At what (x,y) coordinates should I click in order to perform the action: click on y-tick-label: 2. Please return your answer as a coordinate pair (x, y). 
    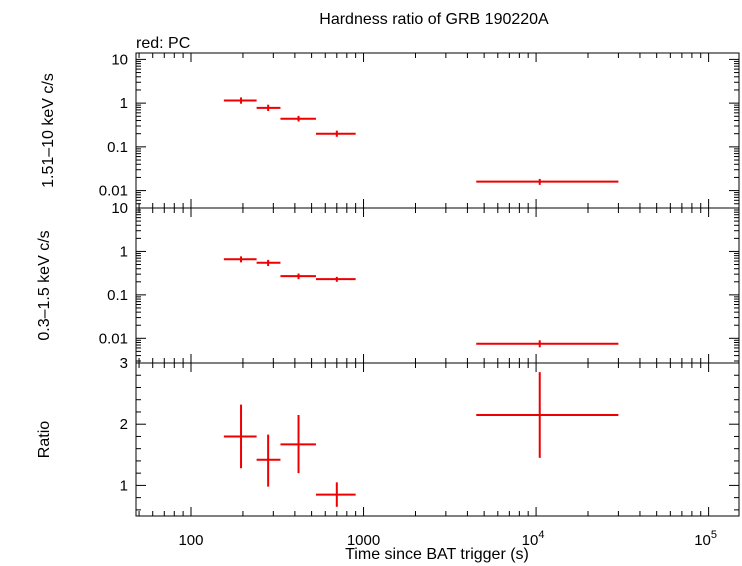
    Looking at the image, I should click on (124, 424).